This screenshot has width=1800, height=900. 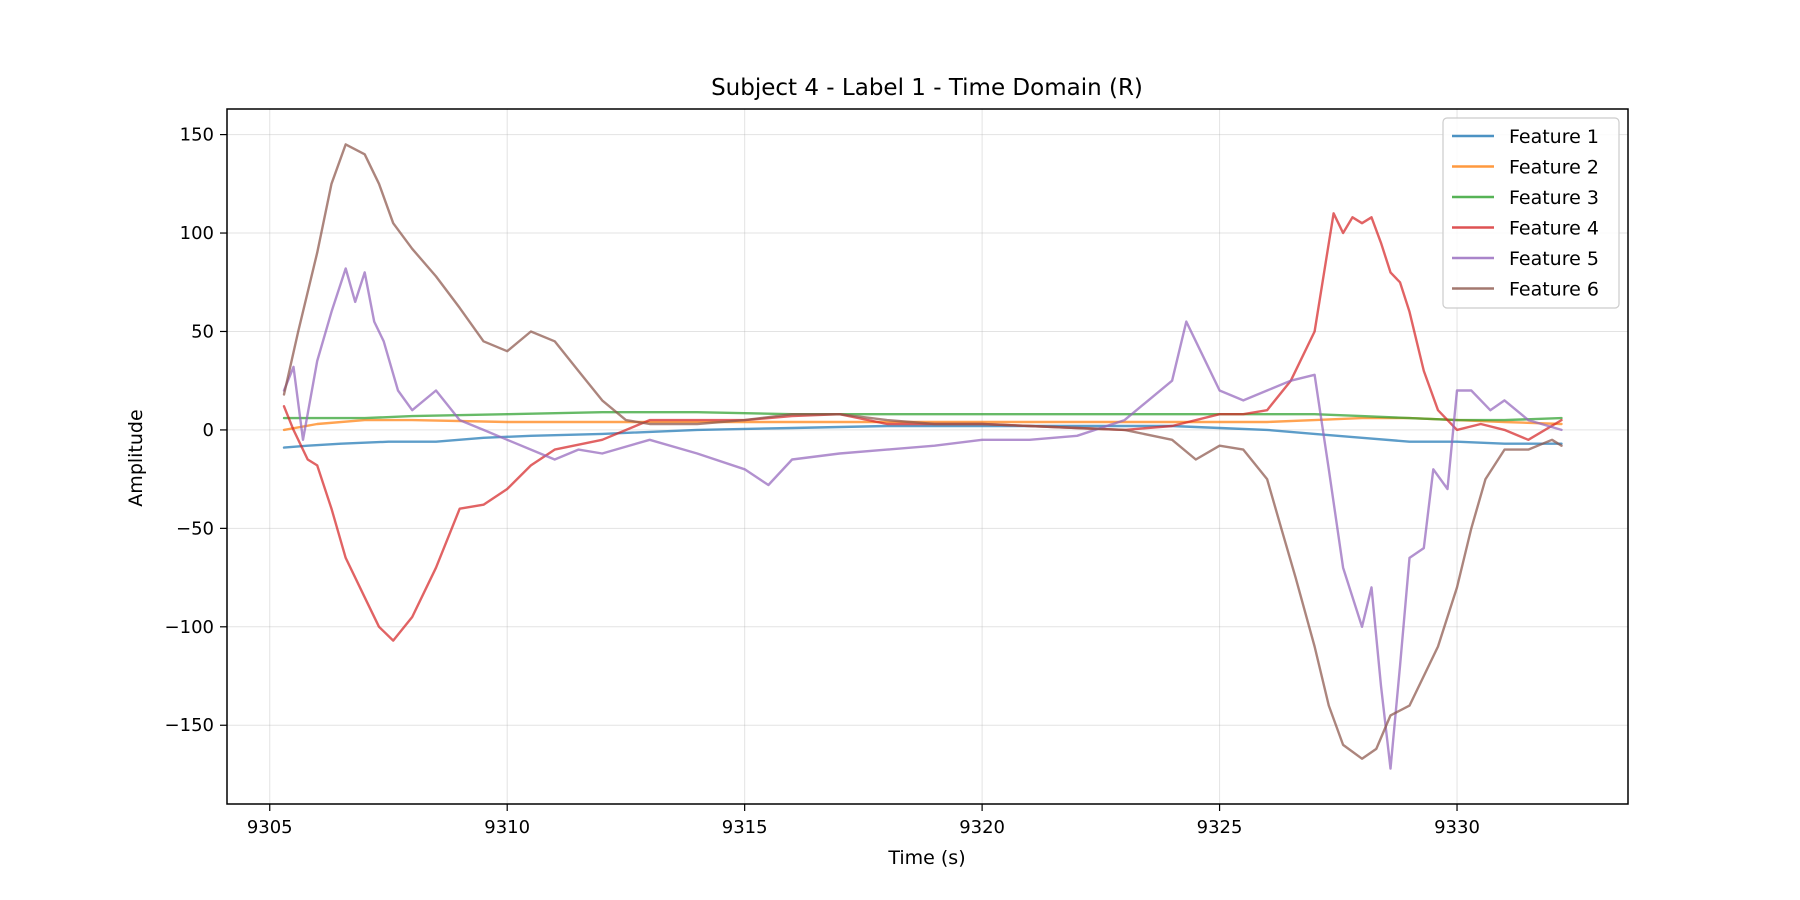 I want to click on y-tick-label: −50, so click(x=195, y=528).